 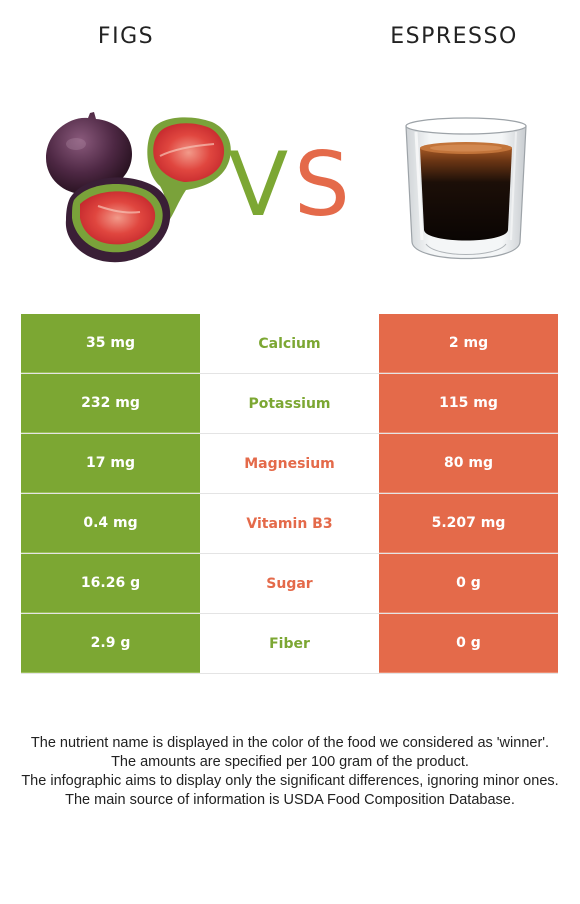 What do you see at coordinates (126, 36) in the screenshot?
I see `left-food-title: FIGS` at bounding box center [126, 36].